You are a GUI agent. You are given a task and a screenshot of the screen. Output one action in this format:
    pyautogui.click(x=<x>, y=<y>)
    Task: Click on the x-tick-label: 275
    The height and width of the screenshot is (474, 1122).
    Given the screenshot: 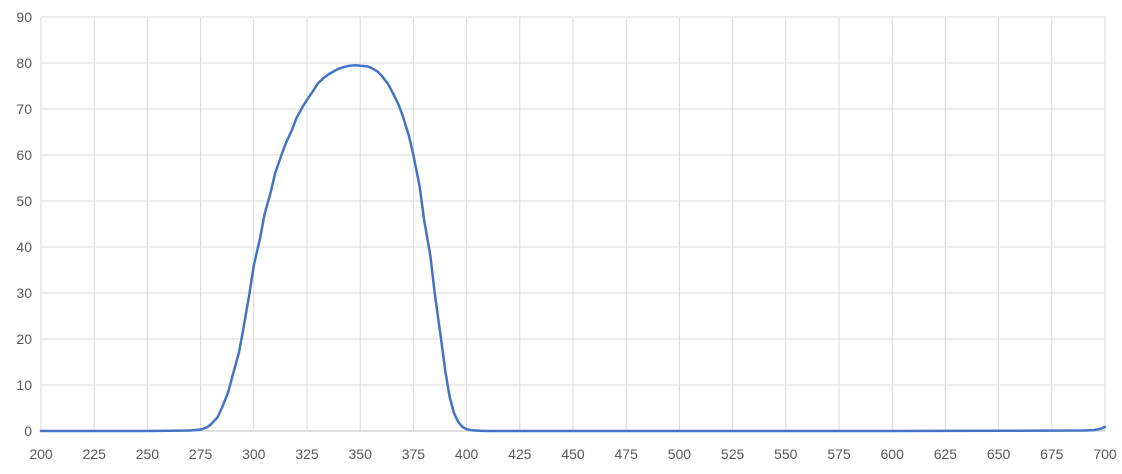 What is the action you would take?
    pyautogui.click(x=201, y=454)
    